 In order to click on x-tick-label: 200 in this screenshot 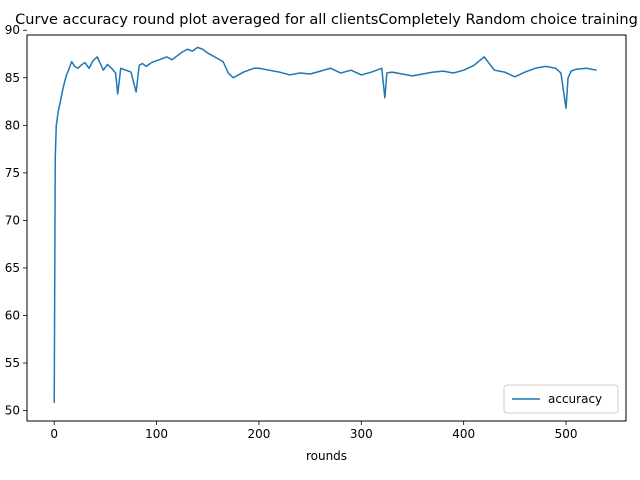, I will do `click(258, 434)`.